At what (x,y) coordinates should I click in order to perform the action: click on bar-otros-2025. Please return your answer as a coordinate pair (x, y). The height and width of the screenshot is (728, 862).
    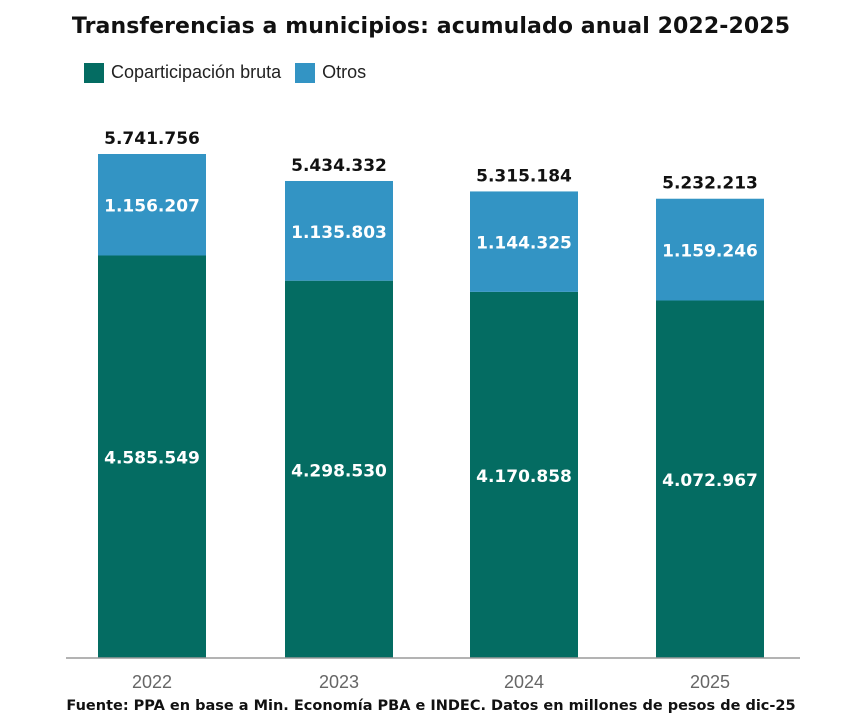
    Looking at the image, I should click on (710, 249).